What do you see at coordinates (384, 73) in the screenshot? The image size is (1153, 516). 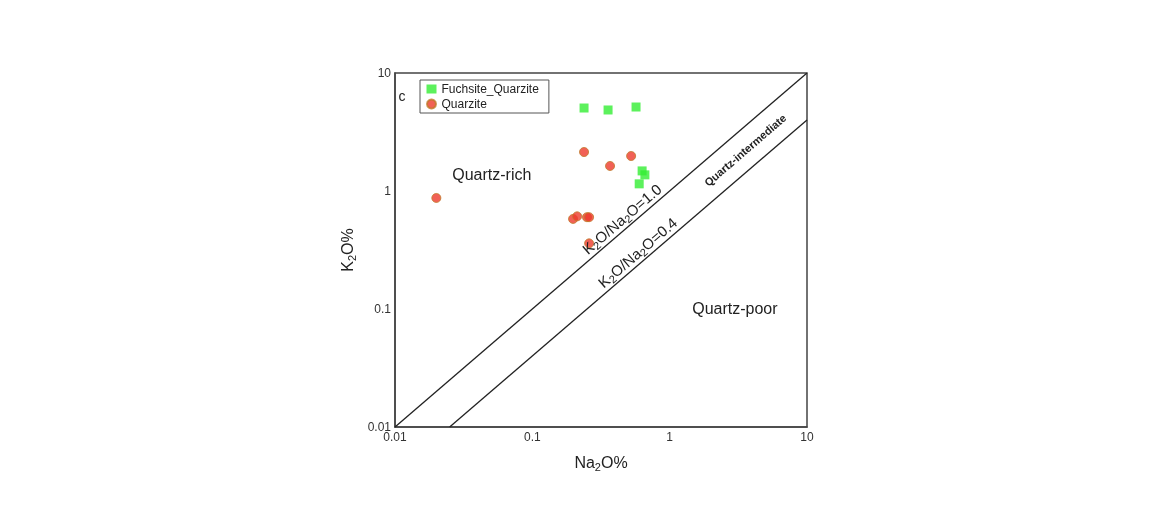 I see `y-tick-label: 10` at bounding box center [384, 73].